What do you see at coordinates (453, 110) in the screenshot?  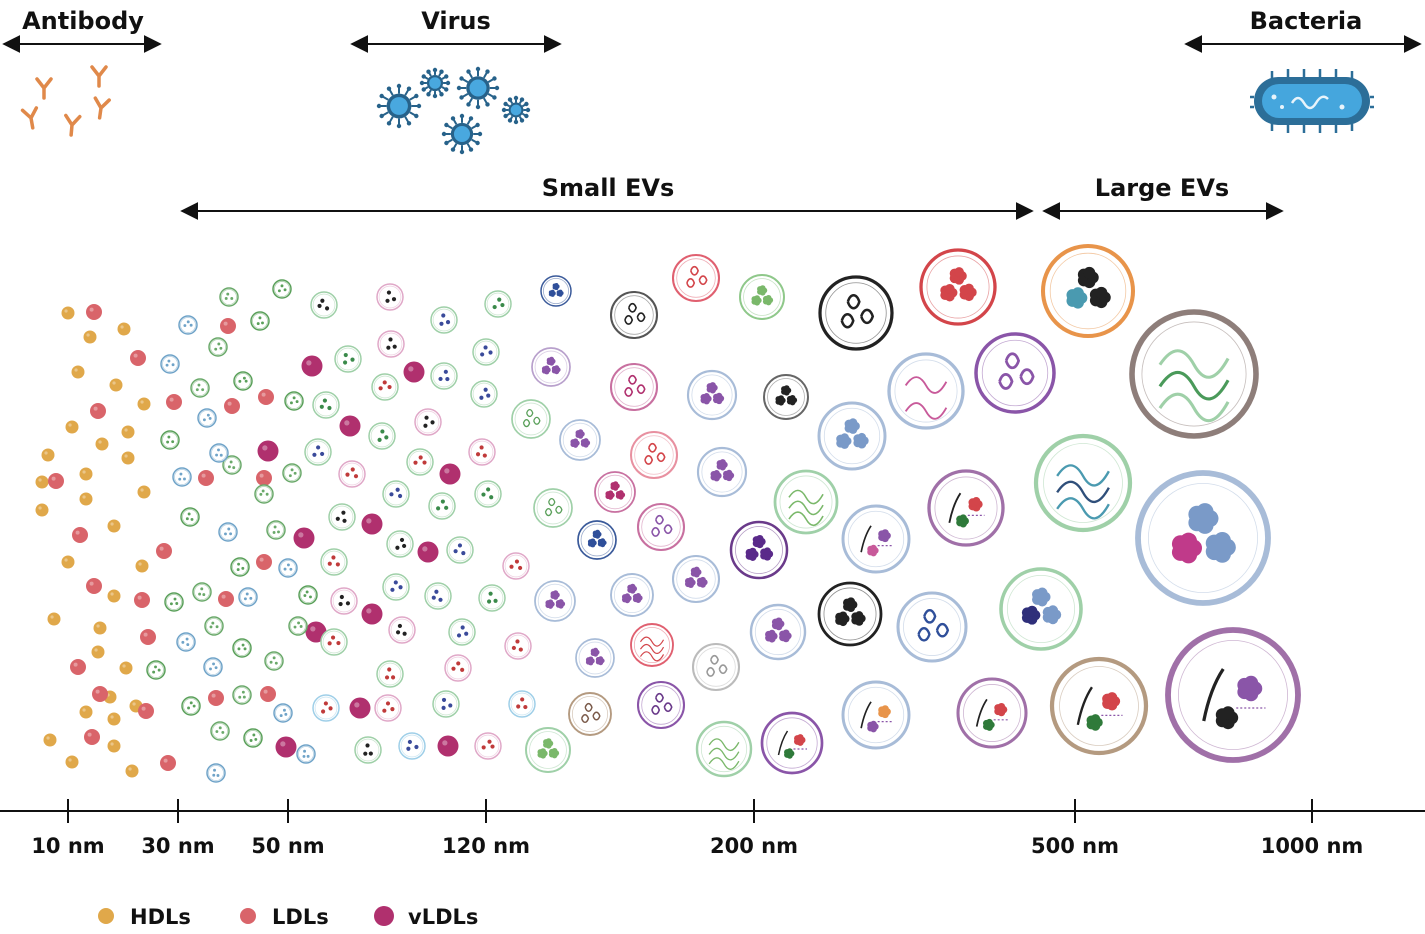 I see `virus-icons` at bounding box center [453, 110].